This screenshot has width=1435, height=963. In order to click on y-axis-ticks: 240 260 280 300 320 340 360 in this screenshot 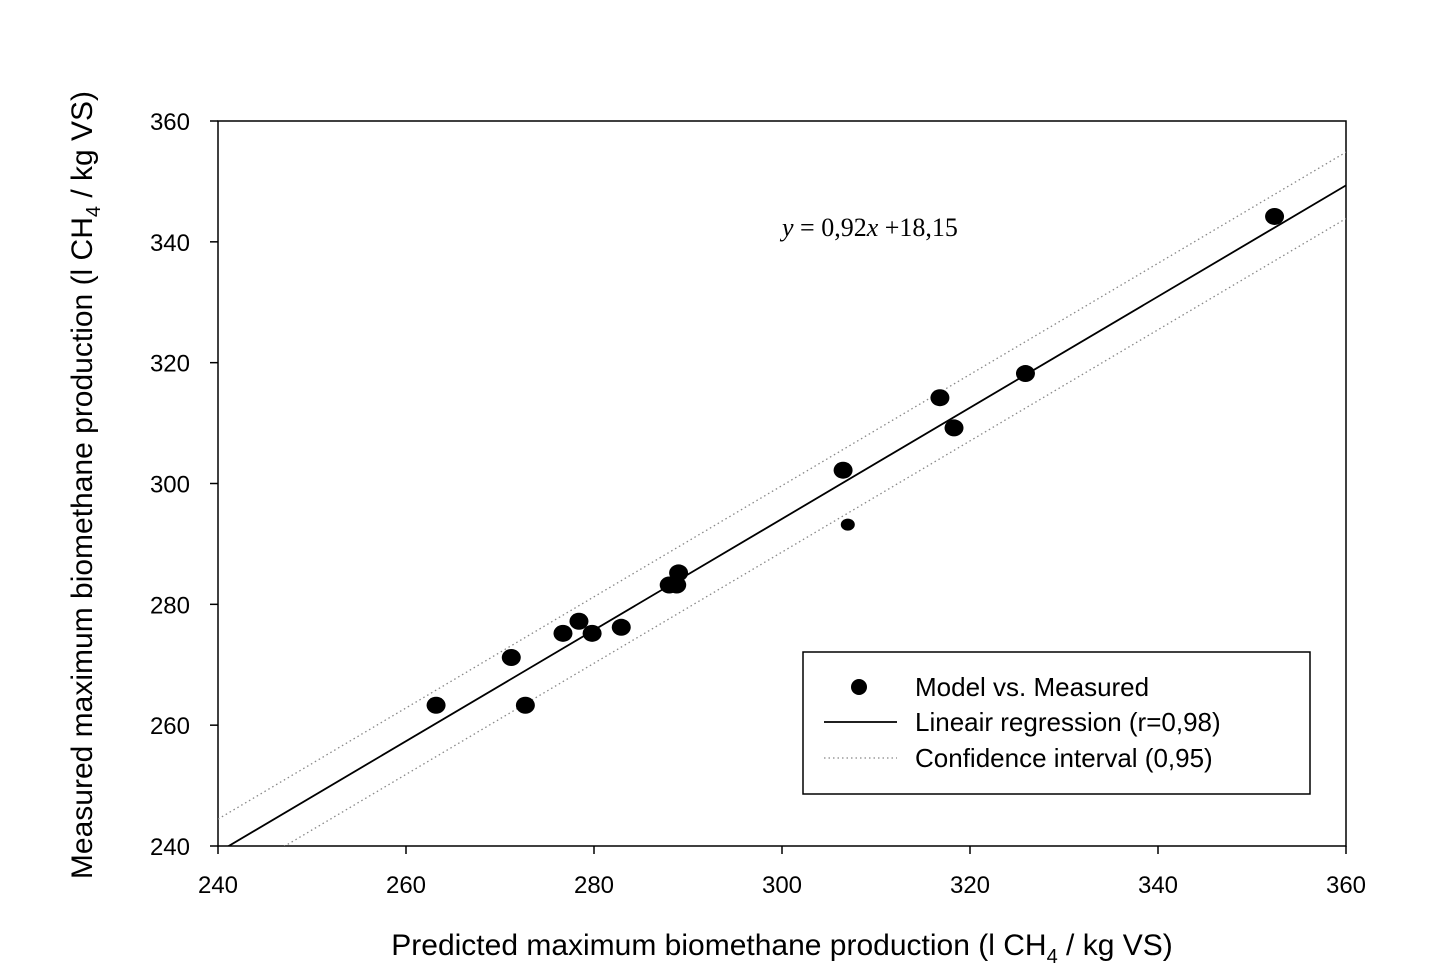, I will do `click(184, 485)`.